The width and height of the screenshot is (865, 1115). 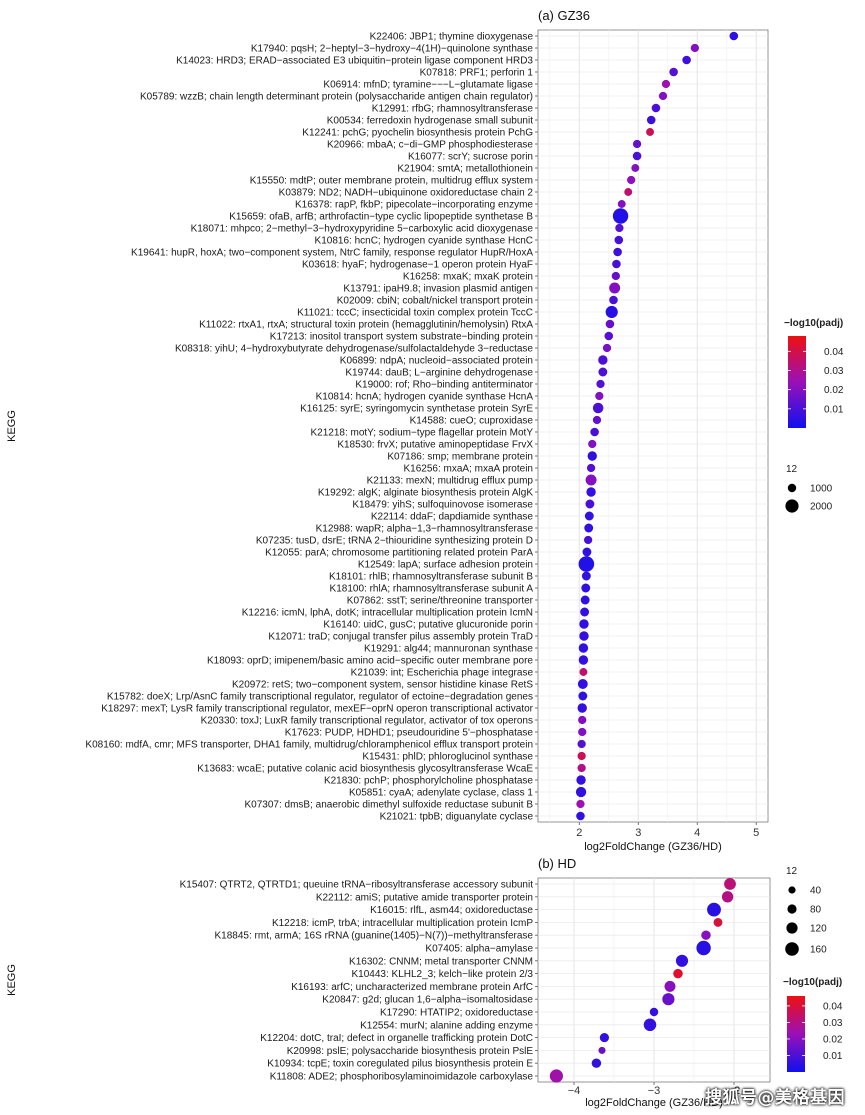 I want to click on y-category-label: K20966: mbaA; c−di−GMP phosphodiesterase, so click(x=430, y=145).